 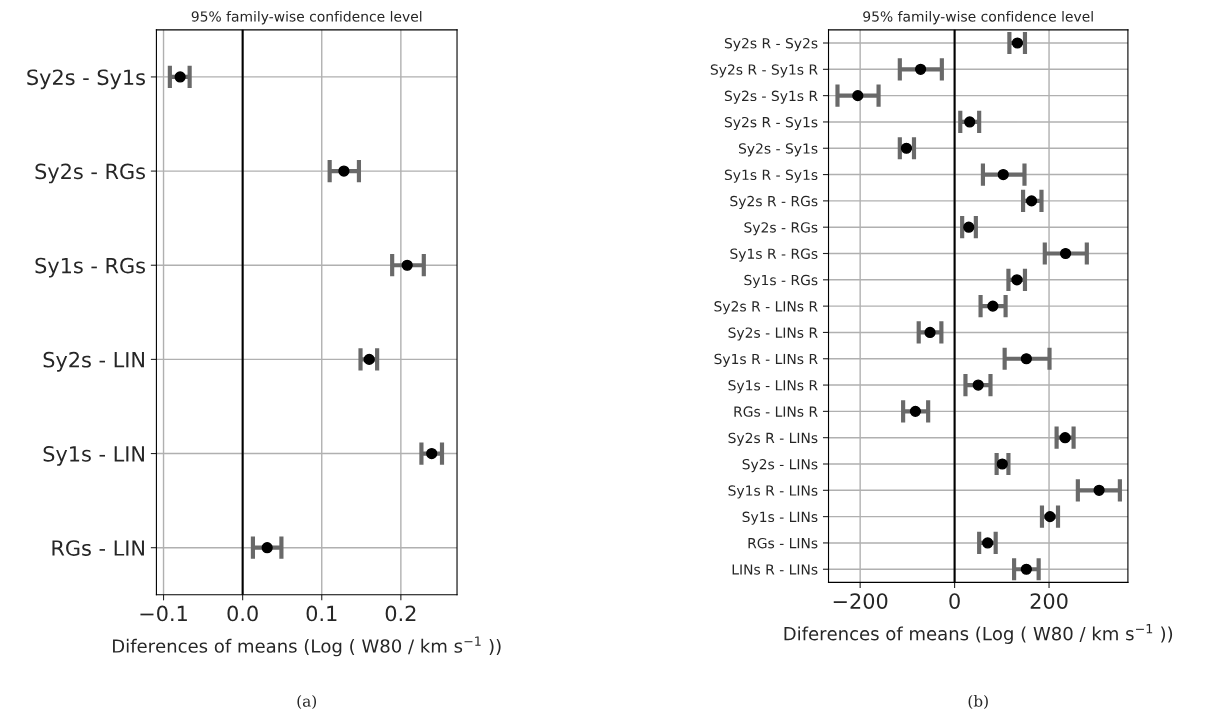 What do you see at coordinates (98, 548) in the screenshot?
I see `y-tick-label: RGs - LIN` at bounding box center [98, 548].